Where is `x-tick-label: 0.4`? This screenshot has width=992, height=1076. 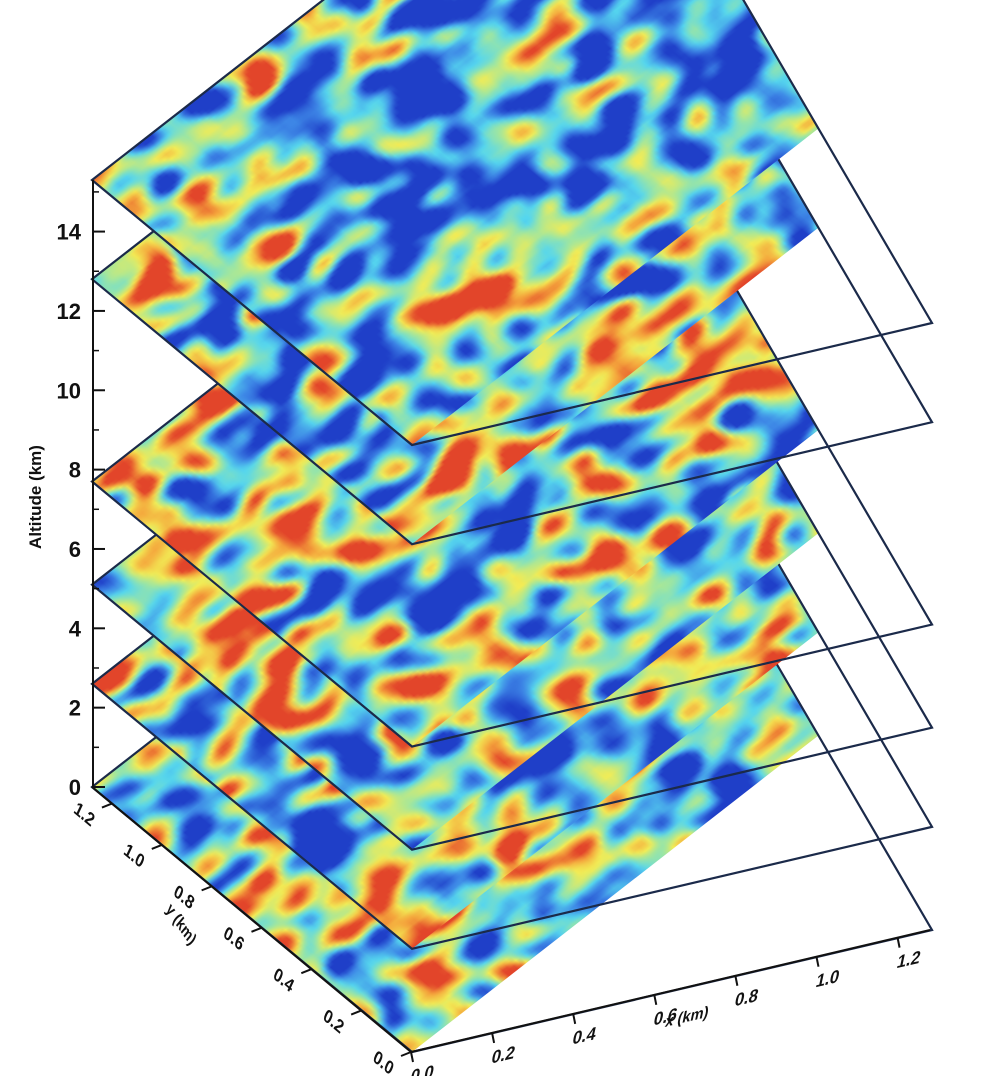
x-tick-label: 0.4 is located at coordinates (584, 1036).